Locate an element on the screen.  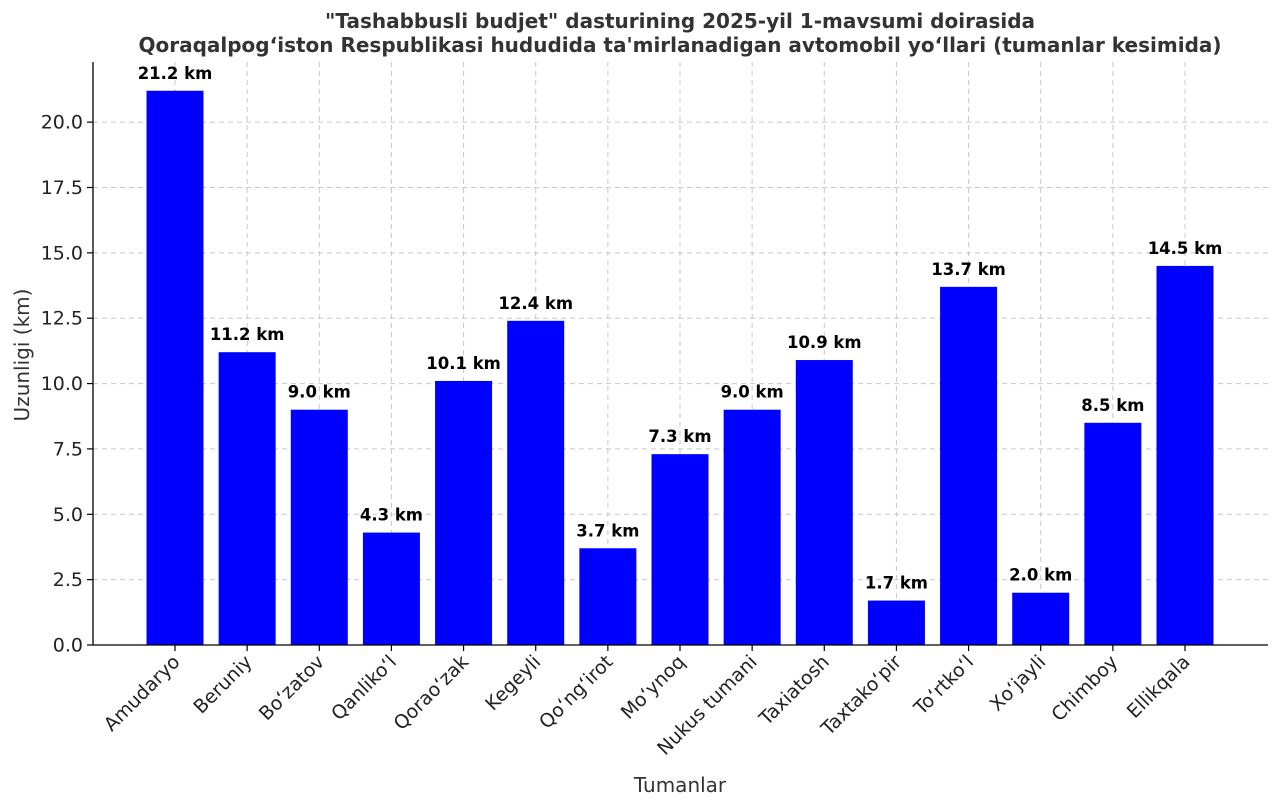
x-axis-label: Tumanlar is located at coordinates (680, 785).